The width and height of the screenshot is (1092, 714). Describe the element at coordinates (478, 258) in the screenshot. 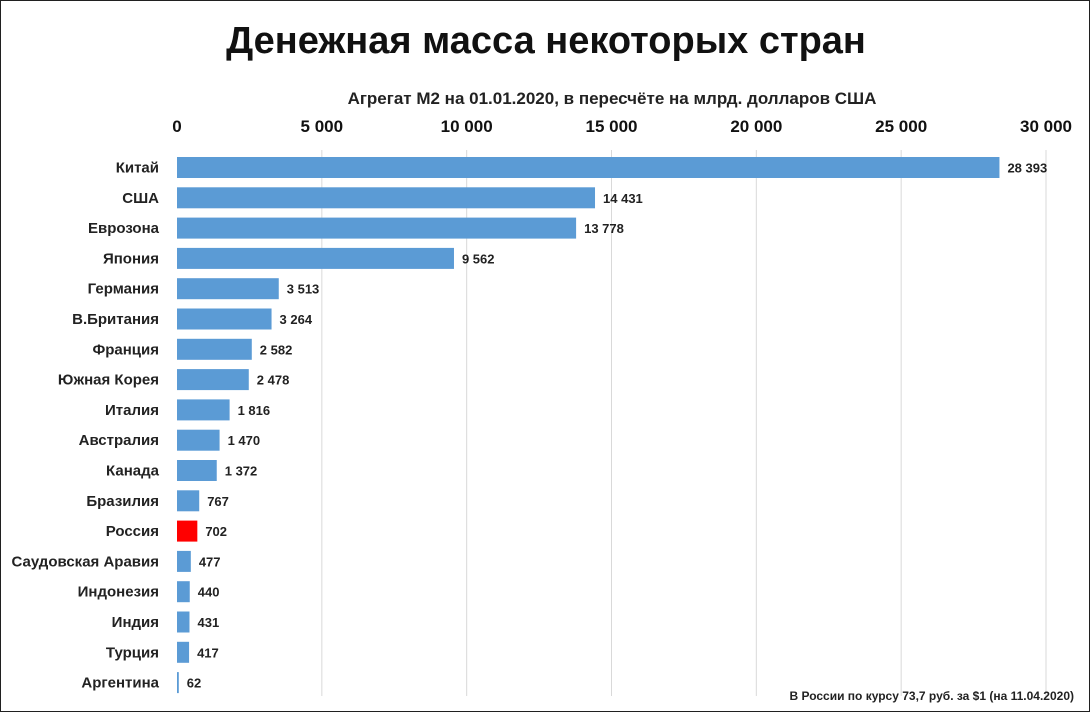

I see `data-label: 9 562` at that location.